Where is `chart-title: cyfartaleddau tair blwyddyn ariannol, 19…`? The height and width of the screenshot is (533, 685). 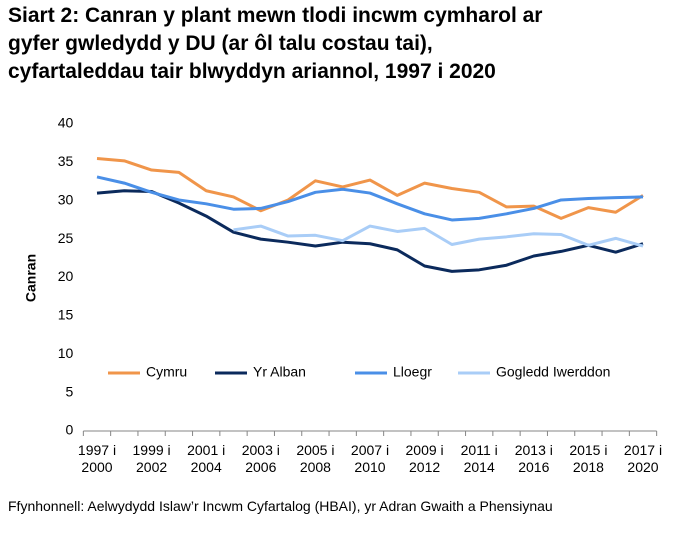 chart-title: cyfartaleddau tair blwyddyn ariannol, 19… is located at coordinates (252, 71).